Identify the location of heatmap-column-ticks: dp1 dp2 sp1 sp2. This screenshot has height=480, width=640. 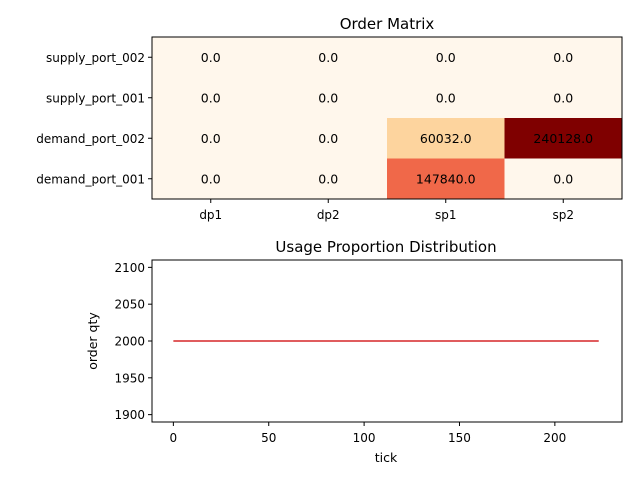
(386, 210).